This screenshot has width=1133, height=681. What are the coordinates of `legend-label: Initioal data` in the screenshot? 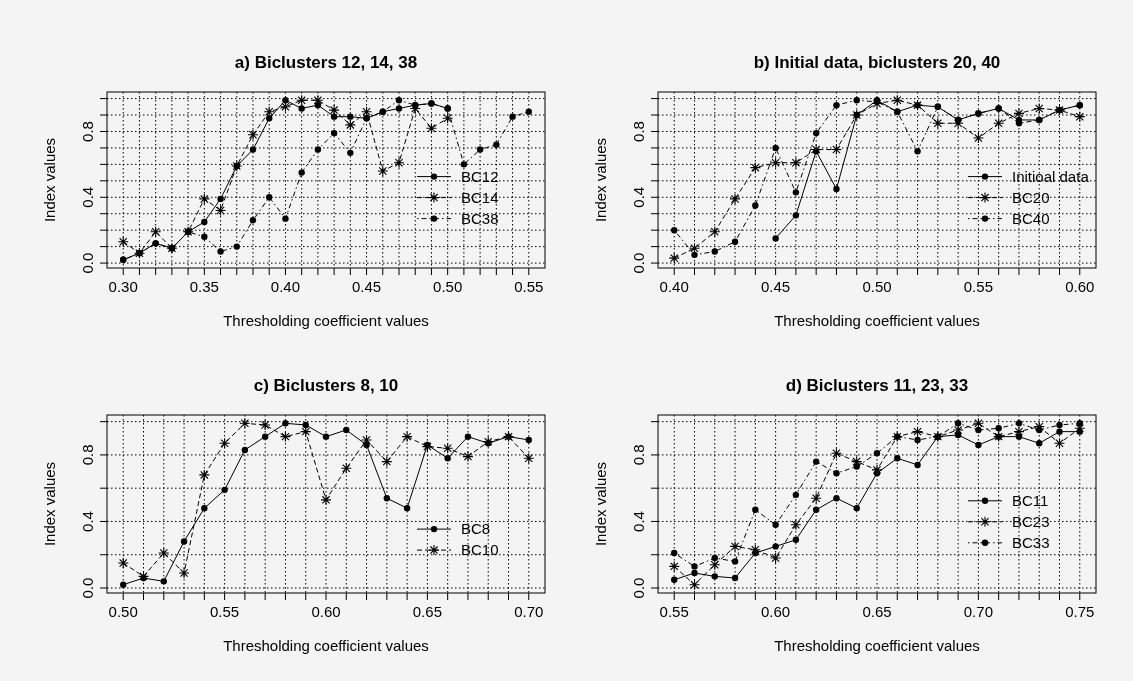 It's located at (1051, 176).